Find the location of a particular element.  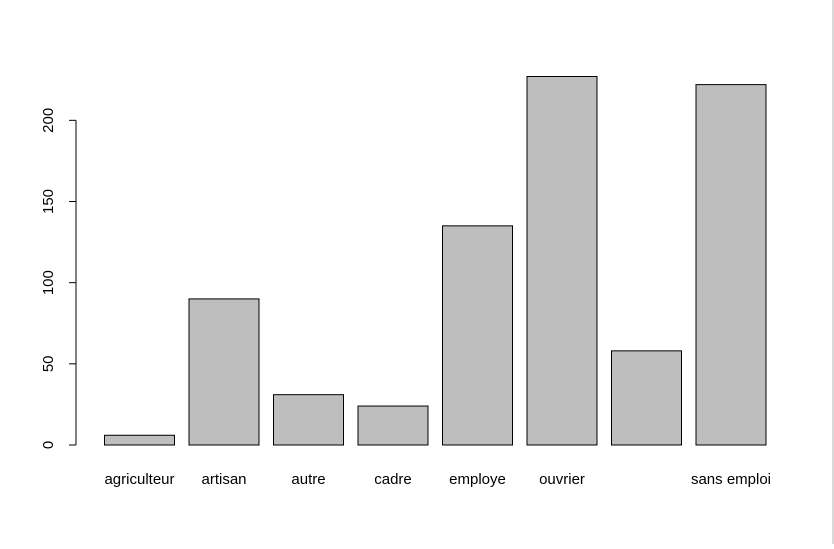

x-tick-label: artisan is located at coordinates (223, 479).